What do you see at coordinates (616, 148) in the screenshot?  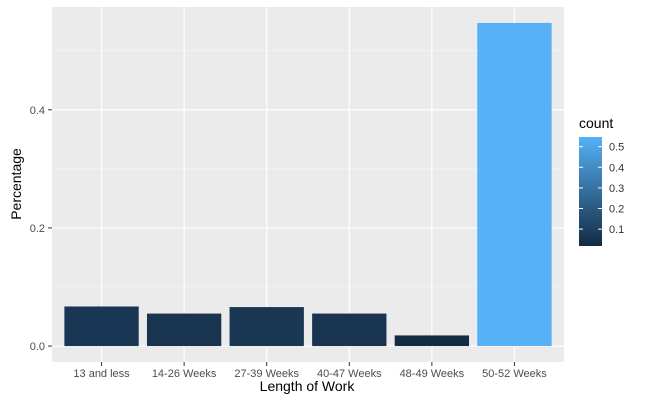 I see `legend-tick-label: 0.5` at bounding box center [616, 148].